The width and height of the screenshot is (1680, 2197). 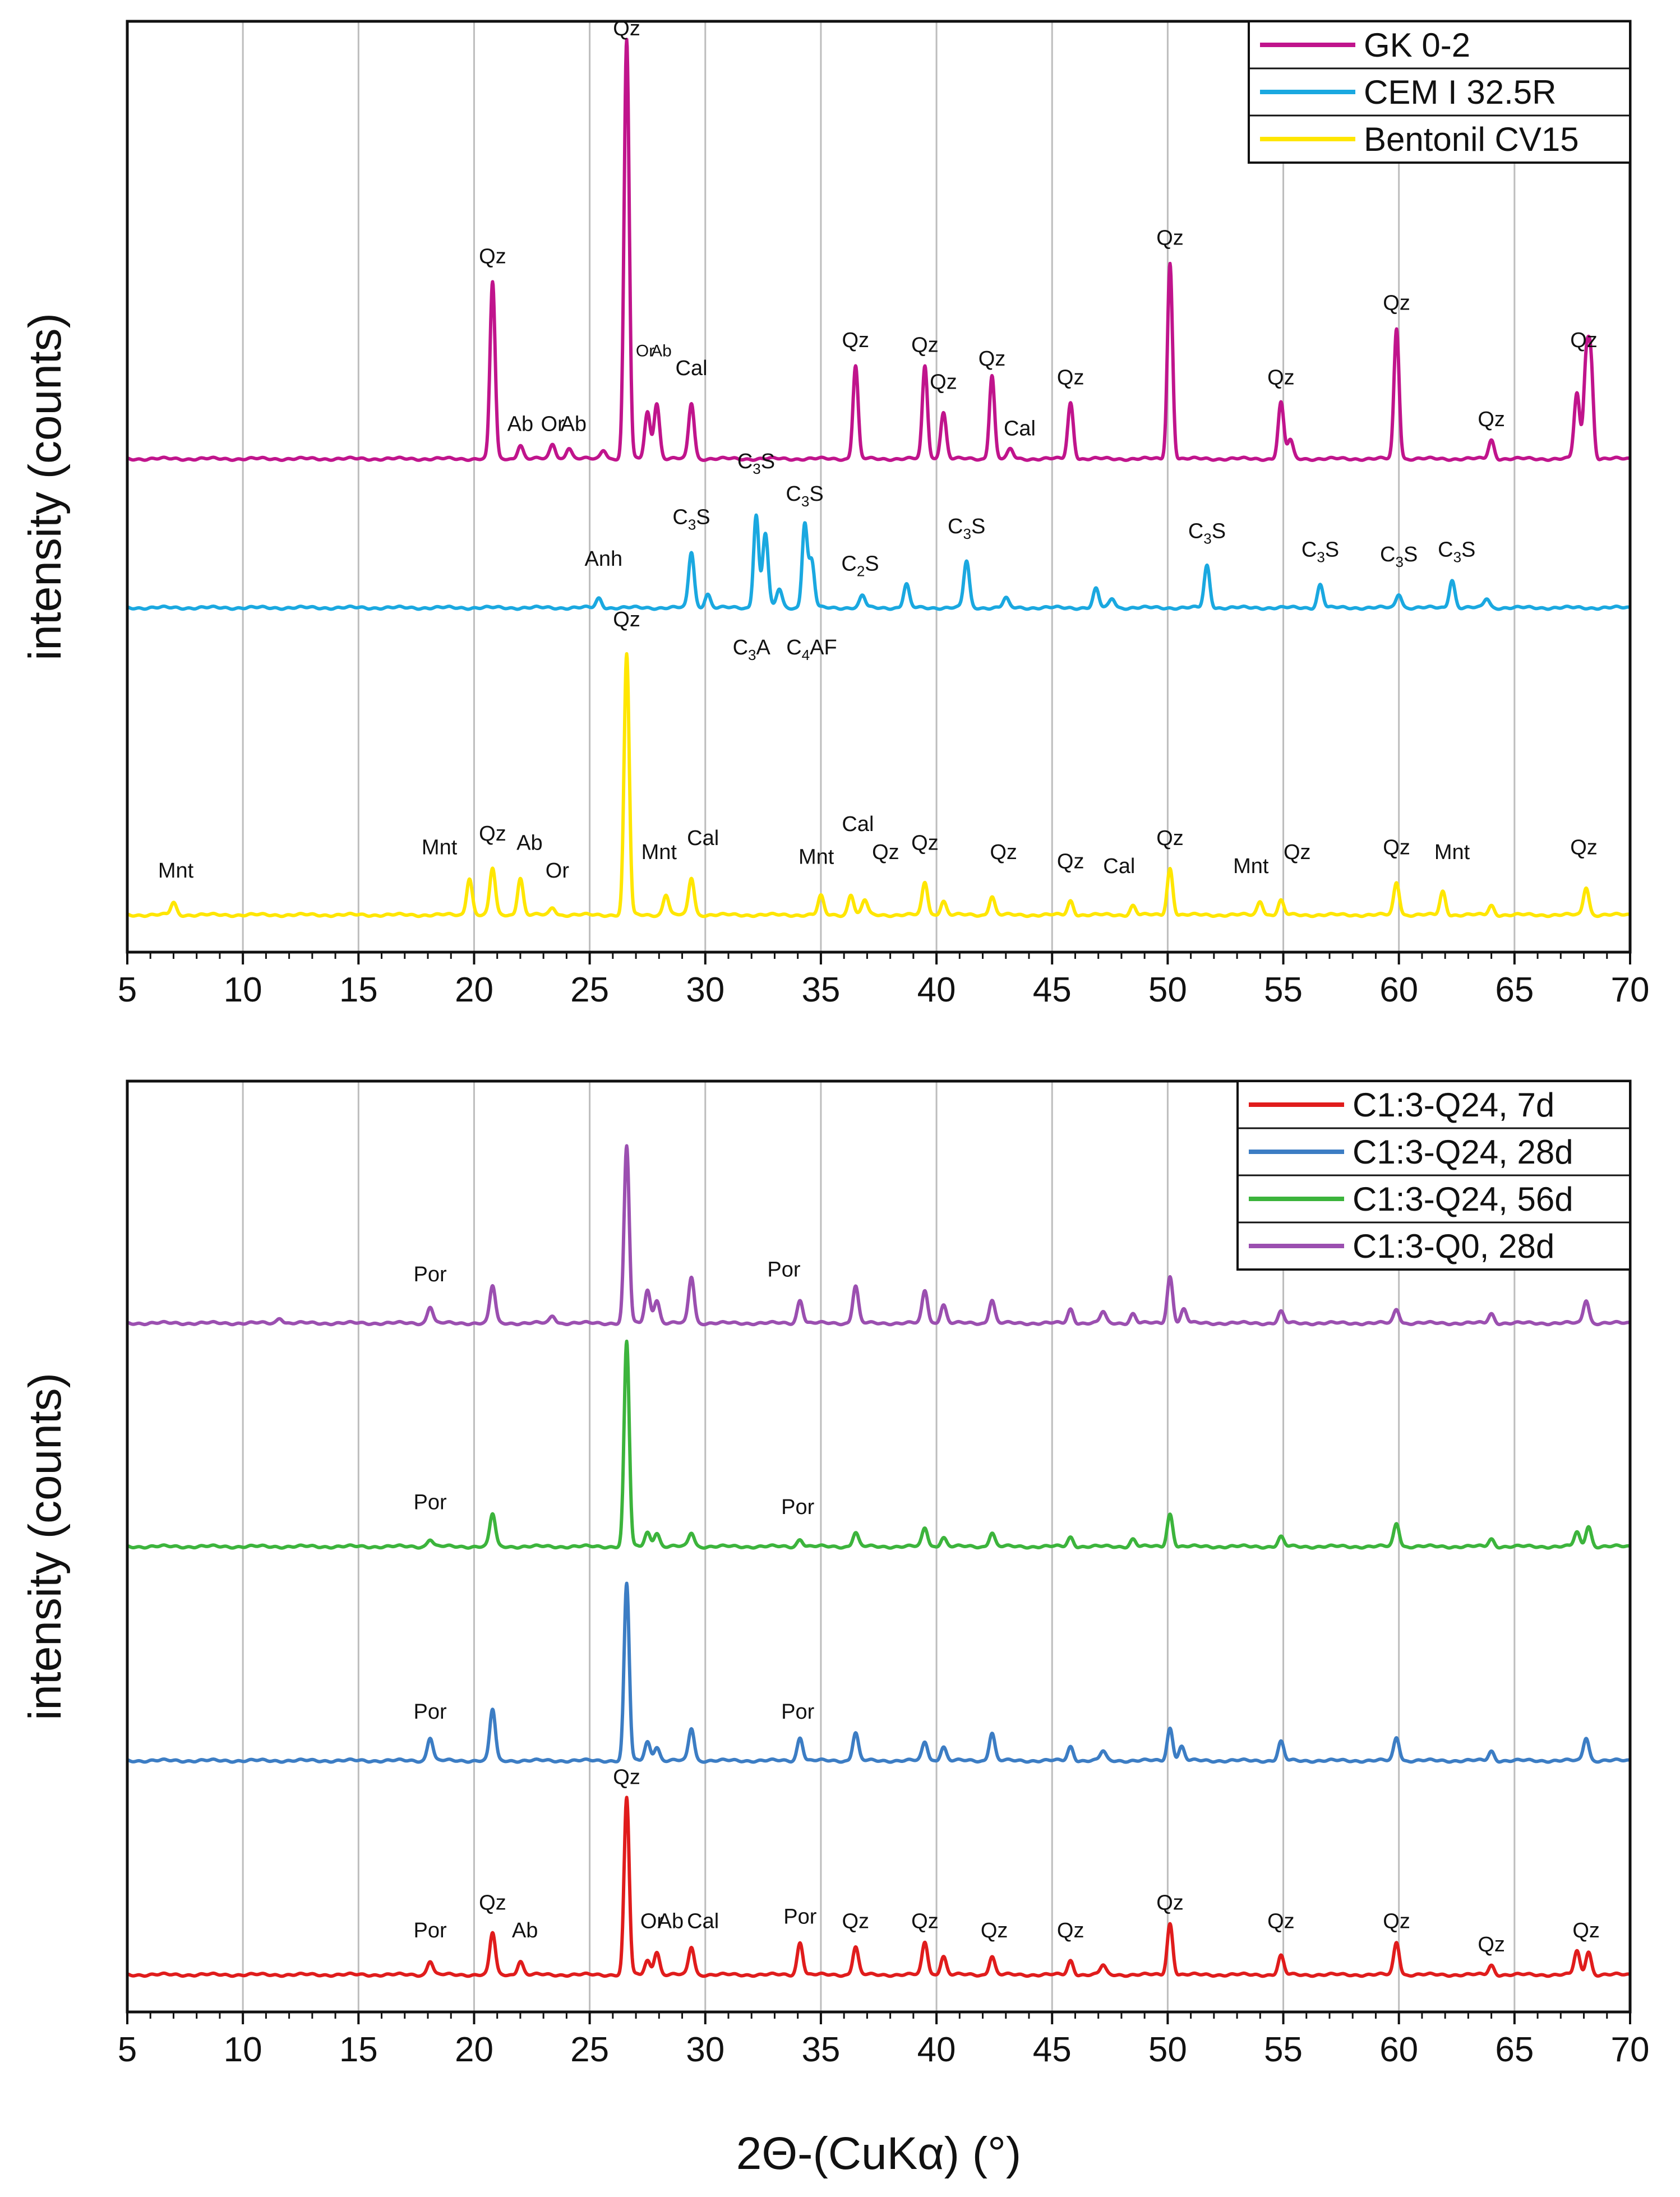 I want to click on legend-label: GK 0-2, so click(x=1417, y=45).